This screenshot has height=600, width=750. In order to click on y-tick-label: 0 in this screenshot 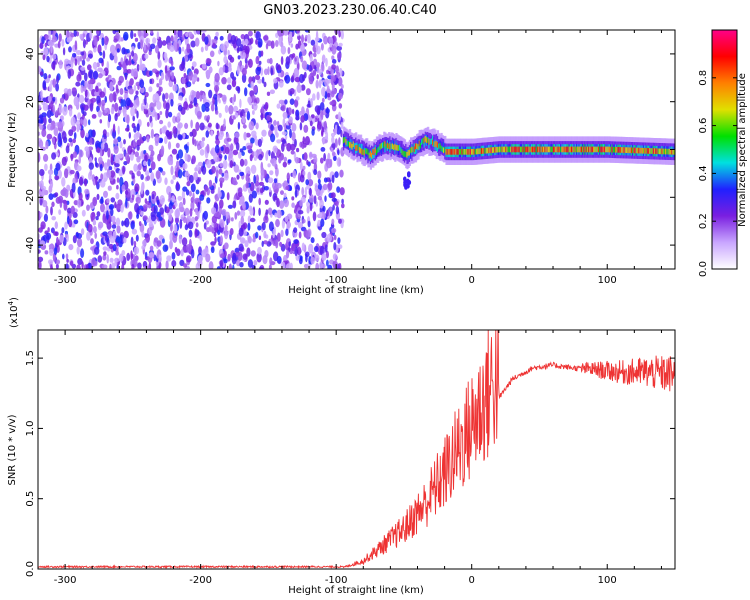, I will do `click(30, 149)`.